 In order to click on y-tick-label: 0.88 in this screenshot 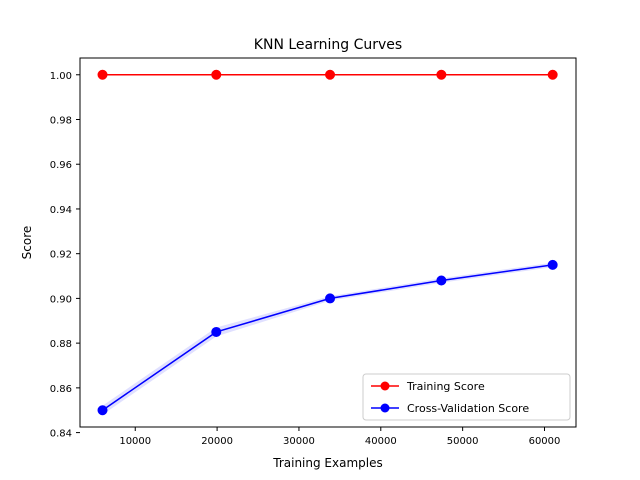, I will do `click(61, 344)`.